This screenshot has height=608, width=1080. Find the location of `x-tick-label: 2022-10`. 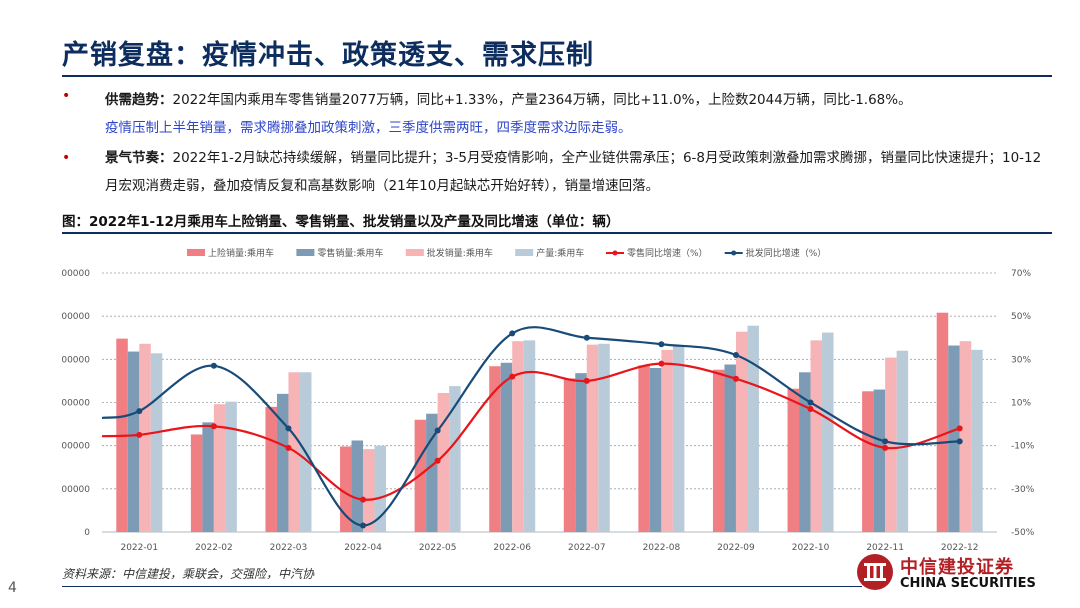

x-tick-label: 2022-10 is located at coordinates (811, 548).